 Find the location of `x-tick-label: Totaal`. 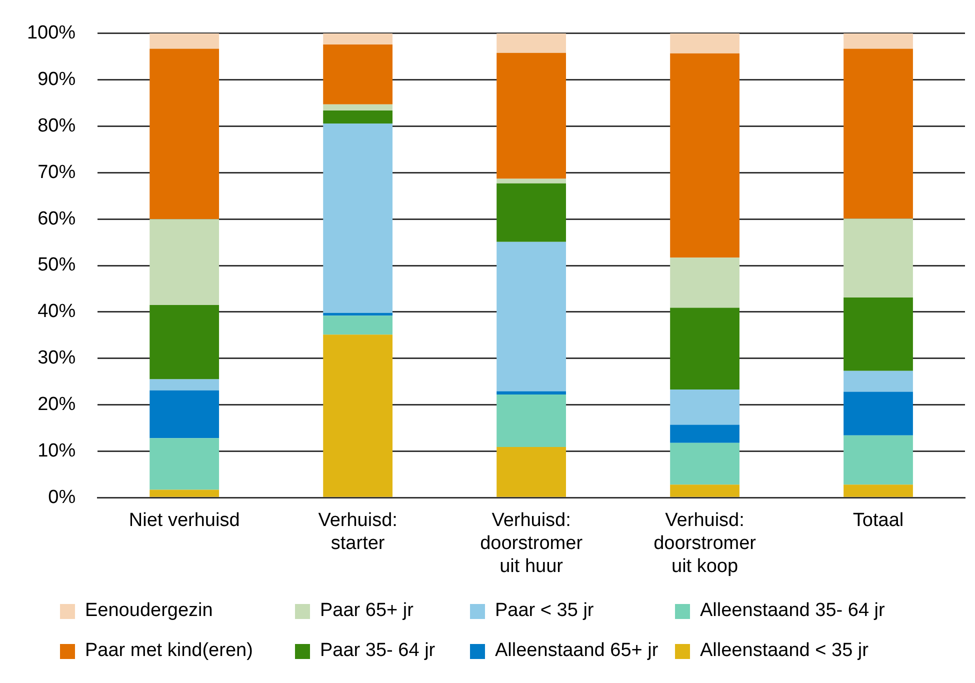

x-tick-label: Totaal is located at coordinates (878, 521).